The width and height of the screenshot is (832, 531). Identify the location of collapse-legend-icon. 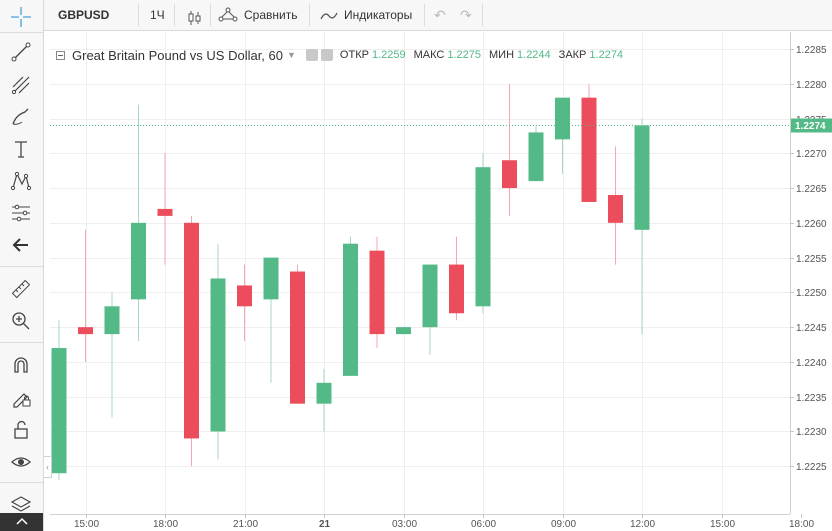
(60, 55).